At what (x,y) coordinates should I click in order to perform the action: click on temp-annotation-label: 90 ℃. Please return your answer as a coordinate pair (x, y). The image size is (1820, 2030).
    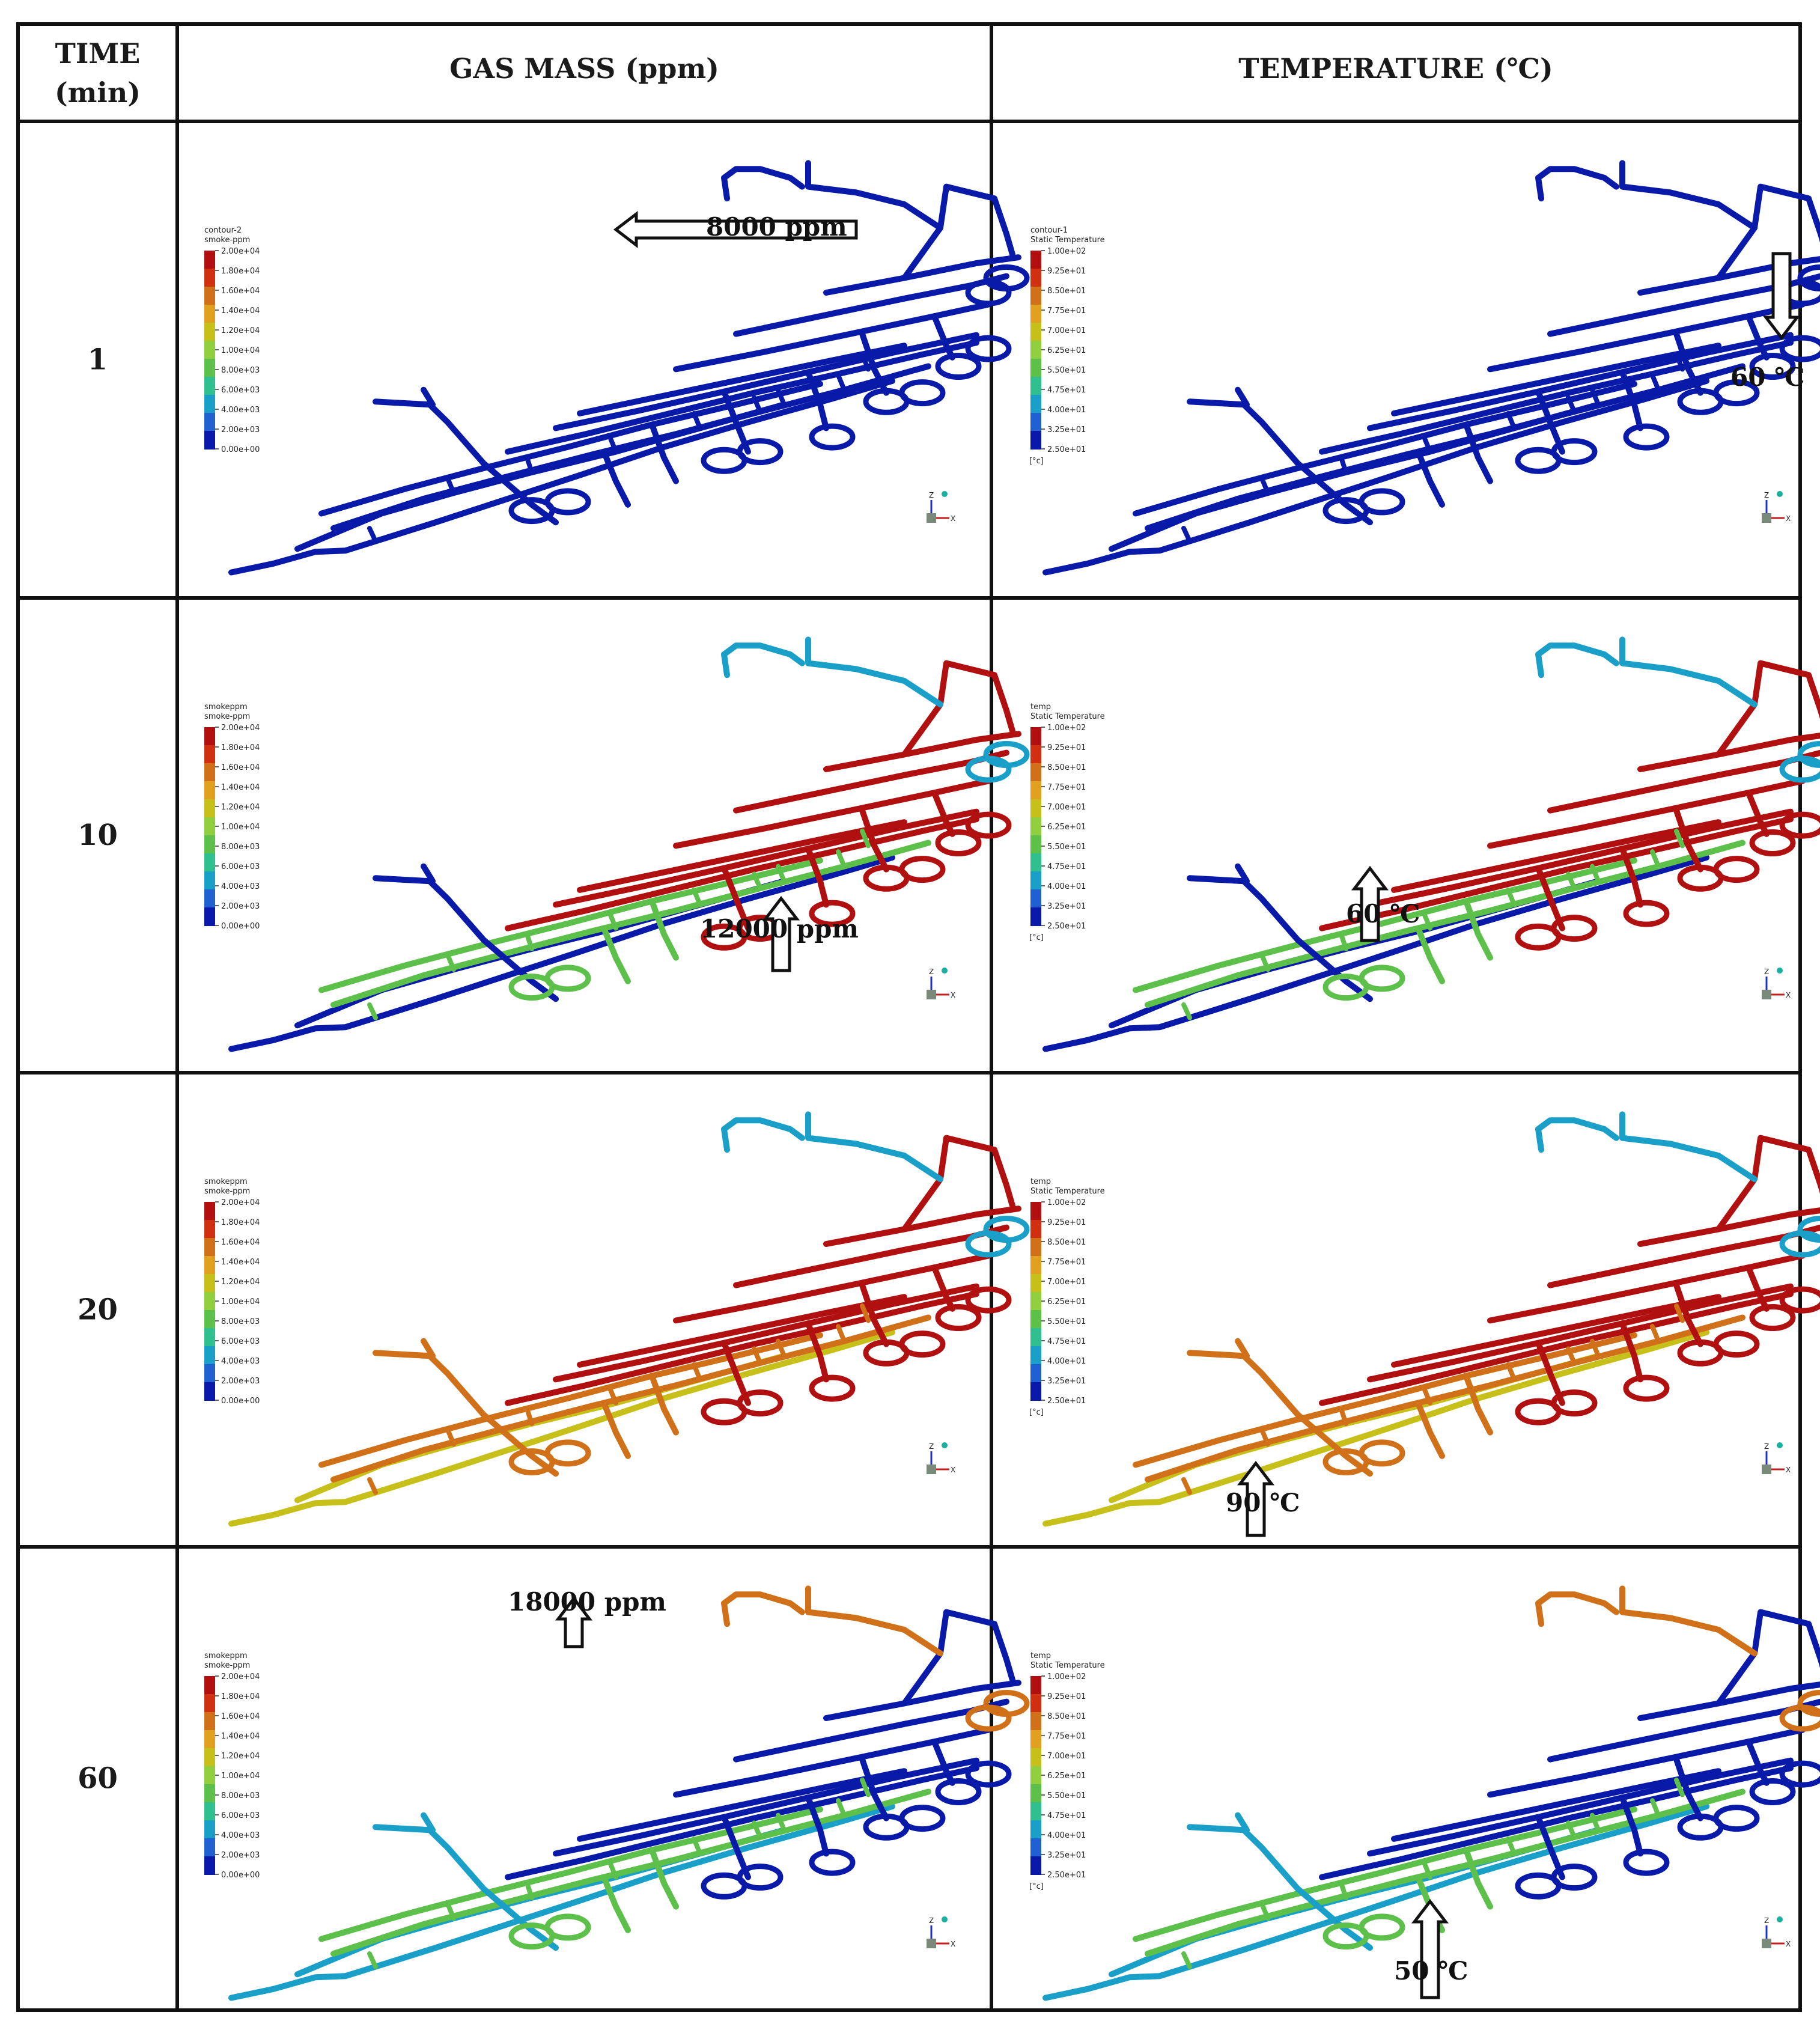
    Looking at the image, I should click on (1263, 1502).